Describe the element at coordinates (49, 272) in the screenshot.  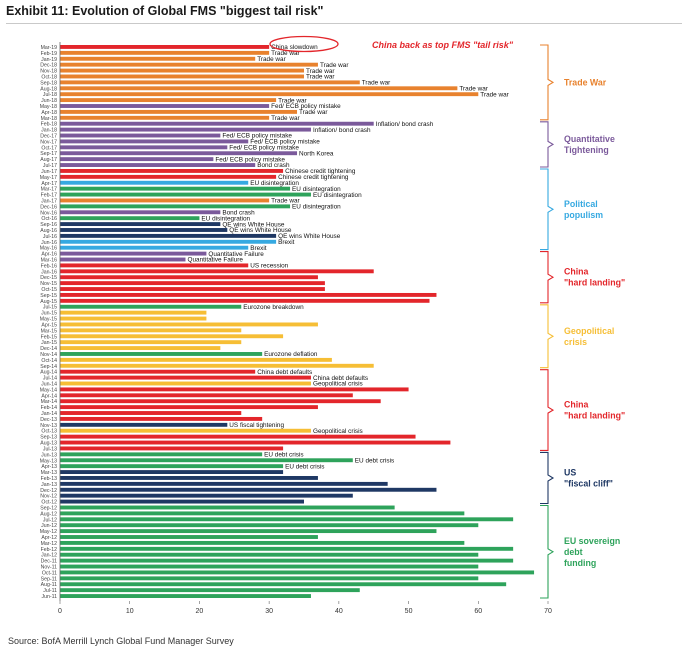
I see `month-label: Jan-16` at that location.